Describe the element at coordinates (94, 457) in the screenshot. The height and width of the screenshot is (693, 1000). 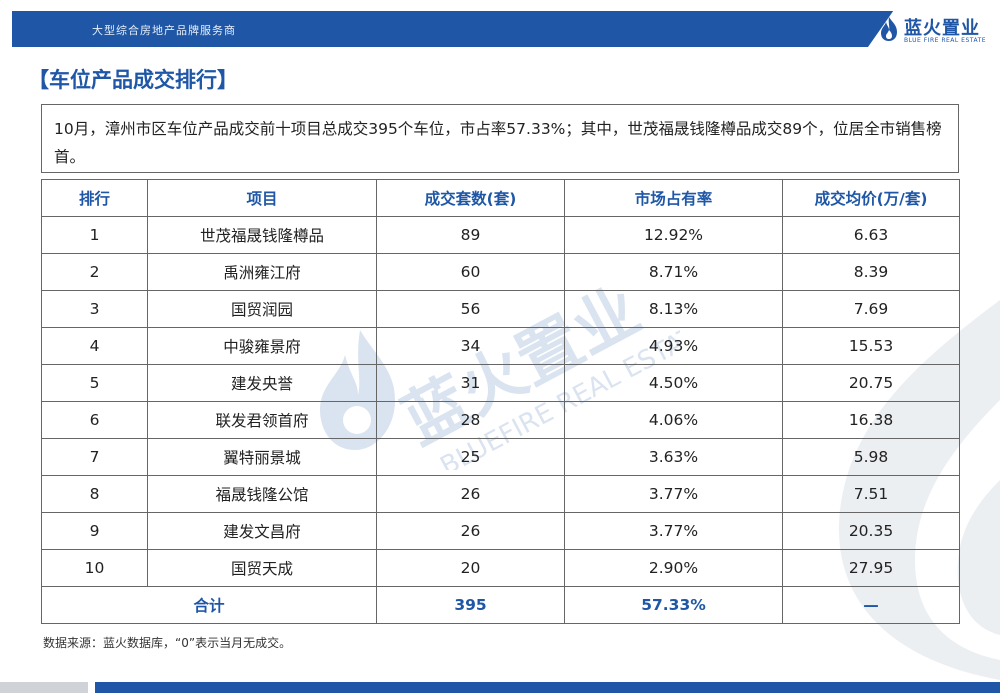
I see `cell-rank: 7` at that location.